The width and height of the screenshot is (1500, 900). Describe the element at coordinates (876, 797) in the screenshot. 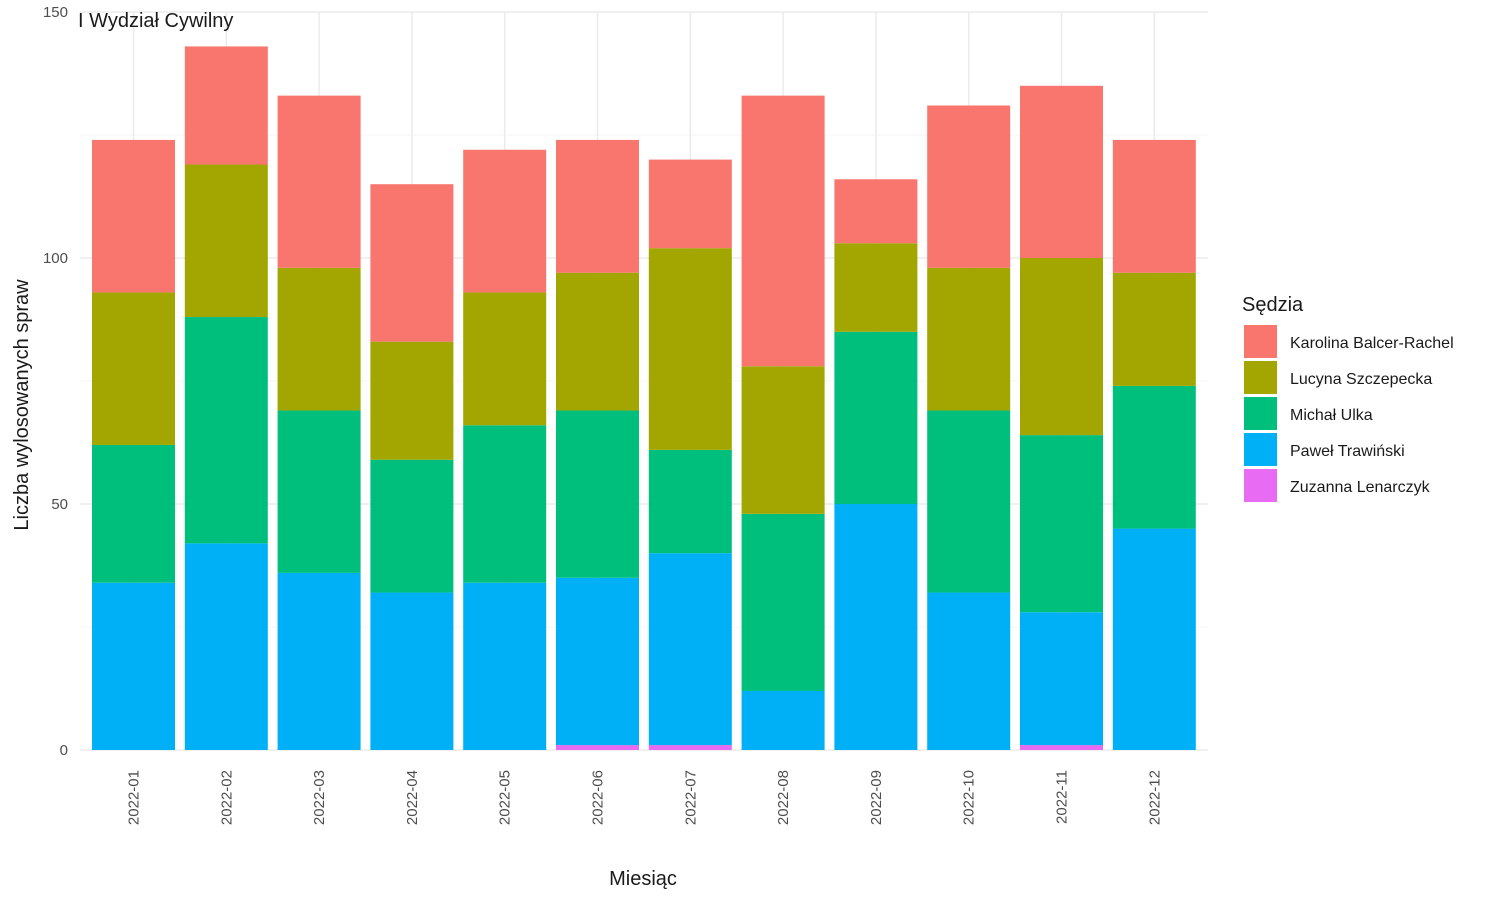

I see `x-tick-label: 2022-09` at that location.